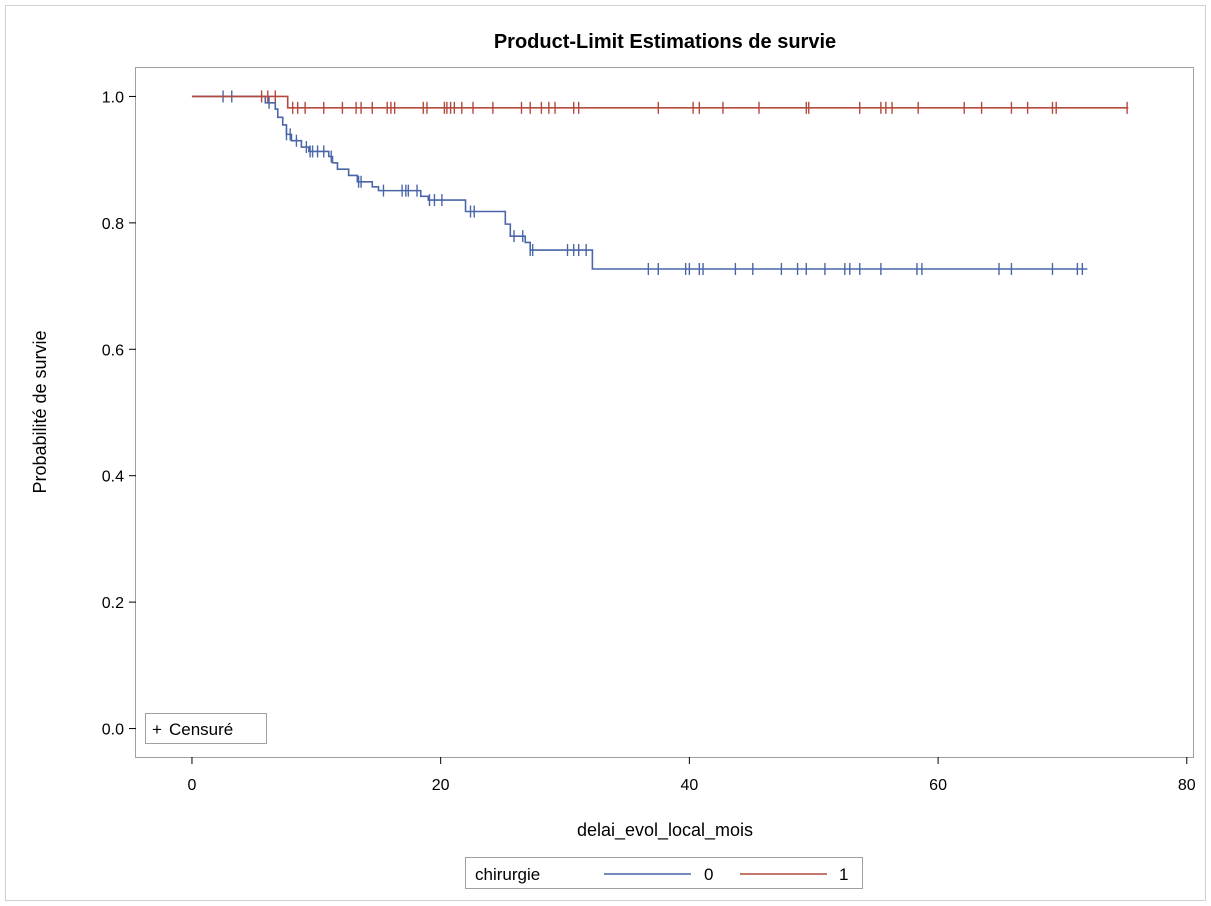 This screenshot has height=906, width=1211. Describe the element at coordinates (192, 785) in the screenshot. I see `x-tick-label: 0` at that location.